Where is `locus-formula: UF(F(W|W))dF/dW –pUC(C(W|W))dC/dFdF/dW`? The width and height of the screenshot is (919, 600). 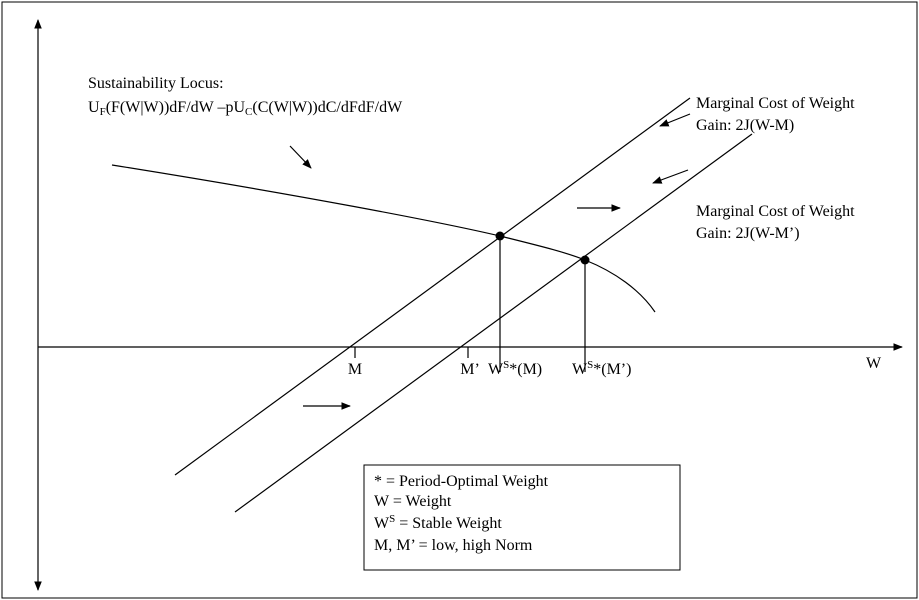 locus-formula: UF(F(W|W))dF/dW –pUC(C(W|W))dC/dFdF/dW is located at coordinates (245, 108).